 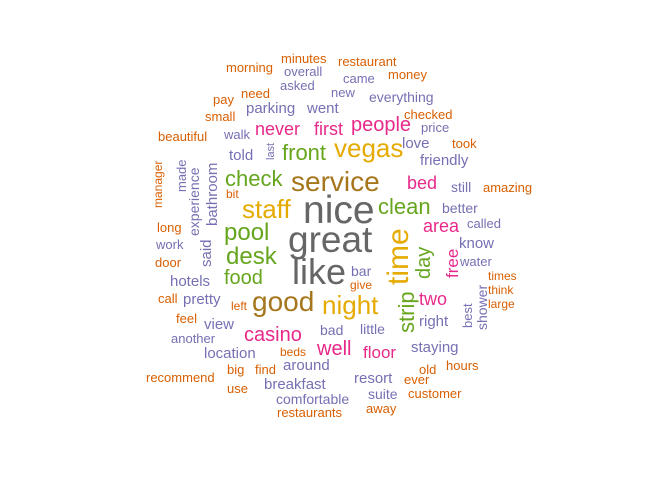 What do you see at coordinates (404, 206) in the screenshot?
I see `word-clean: clean` at bounding box center [404, 206].